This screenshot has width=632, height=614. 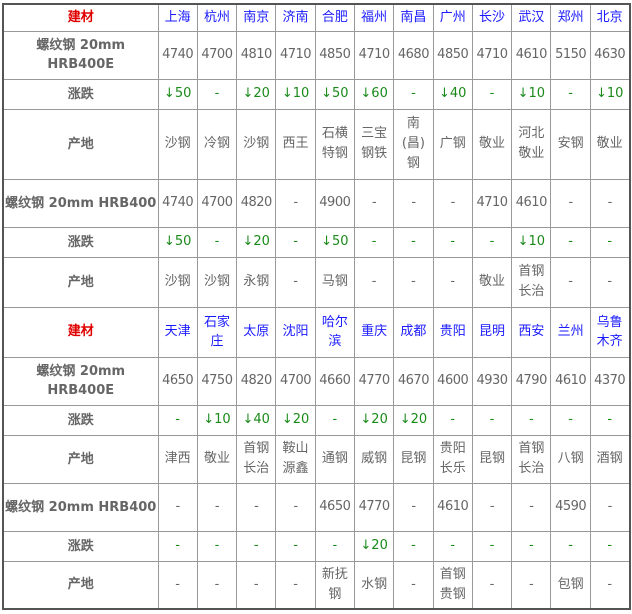 I want to click on change-row: 涨跌 ↓50- ↓20- ↓50- - - - ↓10- -, so click(x=316, y=242).